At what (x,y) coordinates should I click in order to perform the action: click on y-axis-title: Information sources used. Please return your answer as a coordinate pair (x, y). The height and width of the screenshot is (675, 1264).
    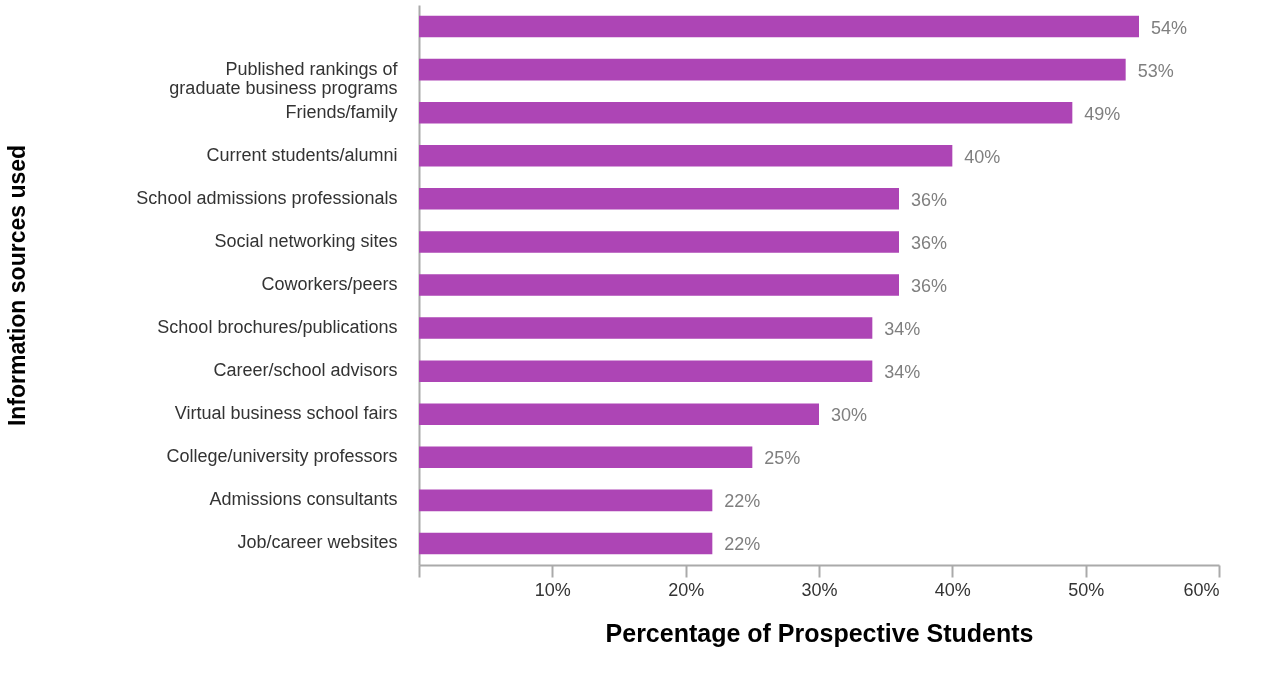
    Looking at the image, I should click on (16, 285).